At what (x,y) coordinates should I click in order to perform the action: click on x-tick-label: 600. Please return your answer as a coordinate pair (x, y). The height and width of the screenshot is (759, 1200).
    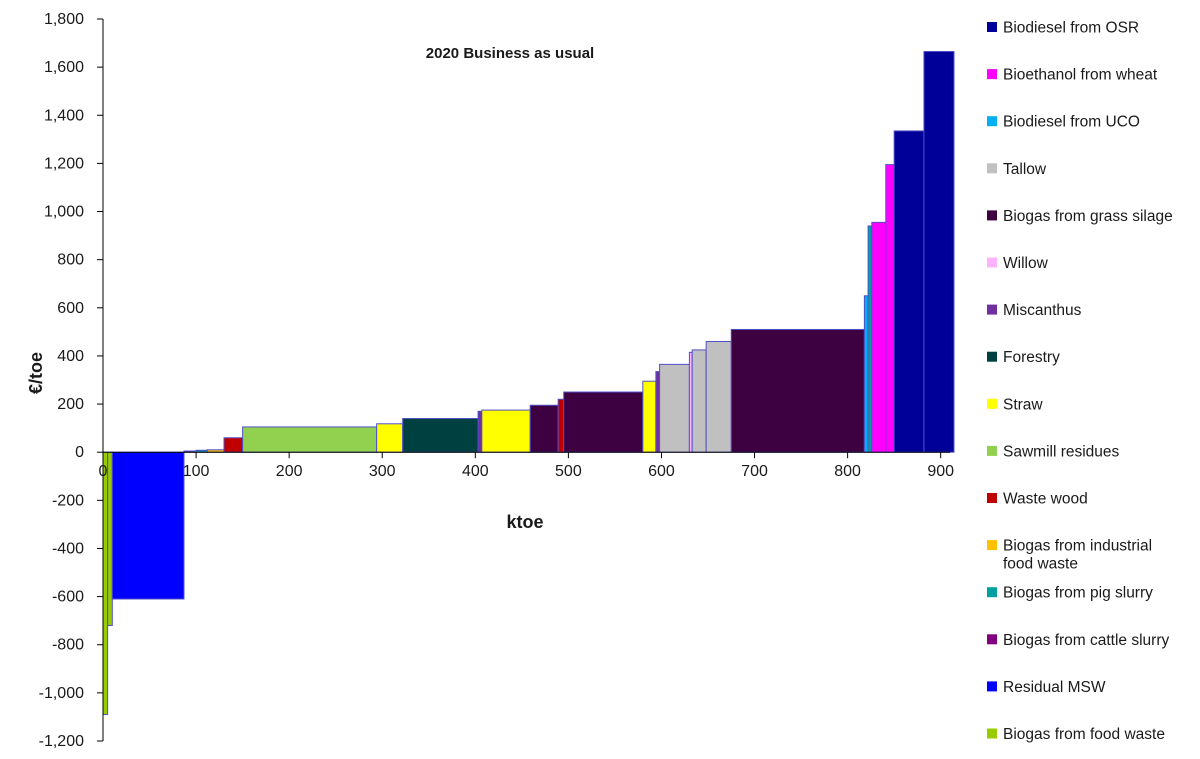
    Looking at the image, I should click on (661, 471).